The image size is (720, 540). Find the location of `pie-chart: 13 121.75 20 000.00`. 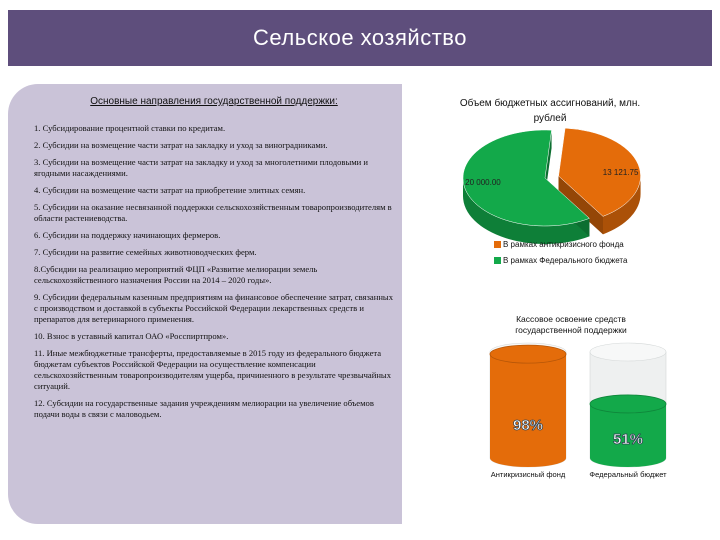

pie-chart: 13 121.75 20 000.00 is located at coordinates (551, 186).